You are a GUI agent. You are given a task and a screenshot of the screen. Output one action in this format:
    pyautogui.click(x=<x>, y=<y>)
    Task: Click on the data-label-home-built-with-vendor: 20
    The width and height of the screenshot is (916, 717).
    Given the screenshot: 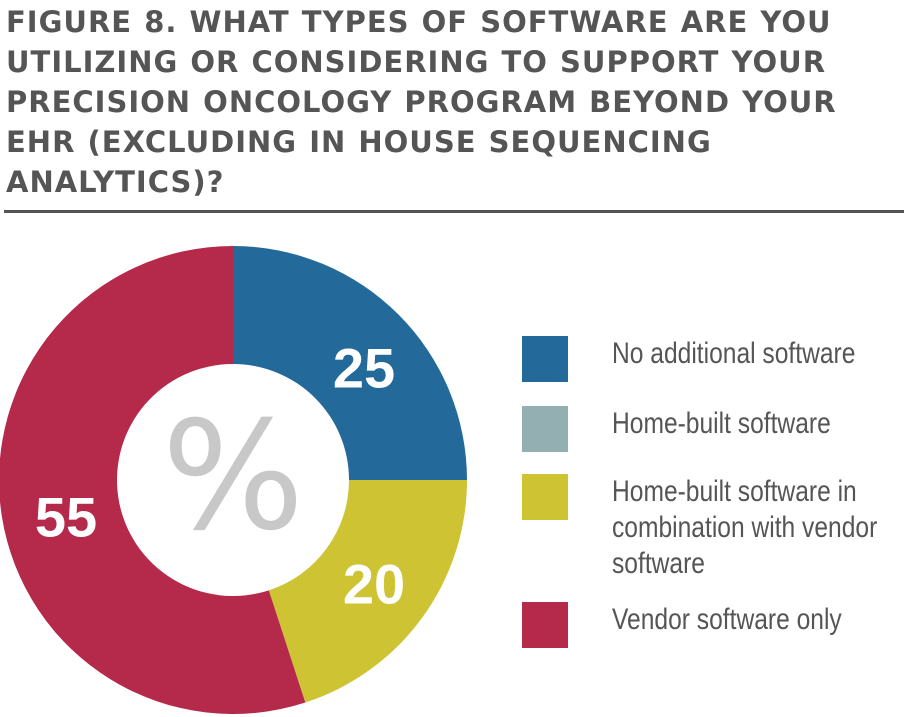 What is the action you would take?
    pyautogui.click(x=374, y=584)
    